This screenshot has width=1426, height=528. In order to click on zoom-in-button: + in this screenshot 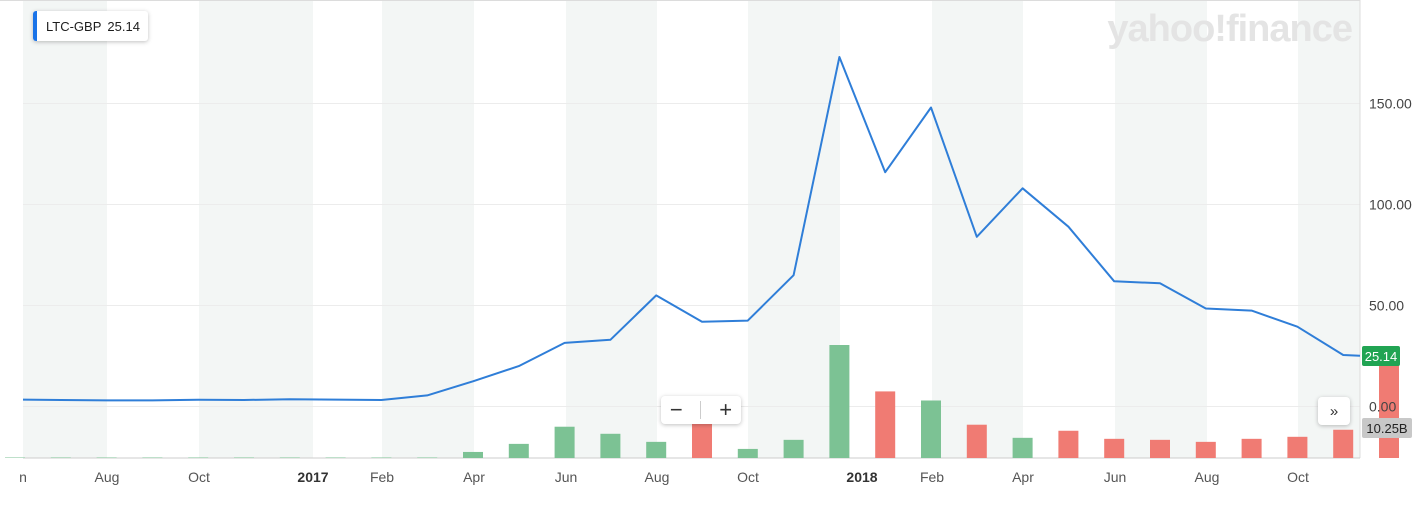, I will do `click(726, 409)`.